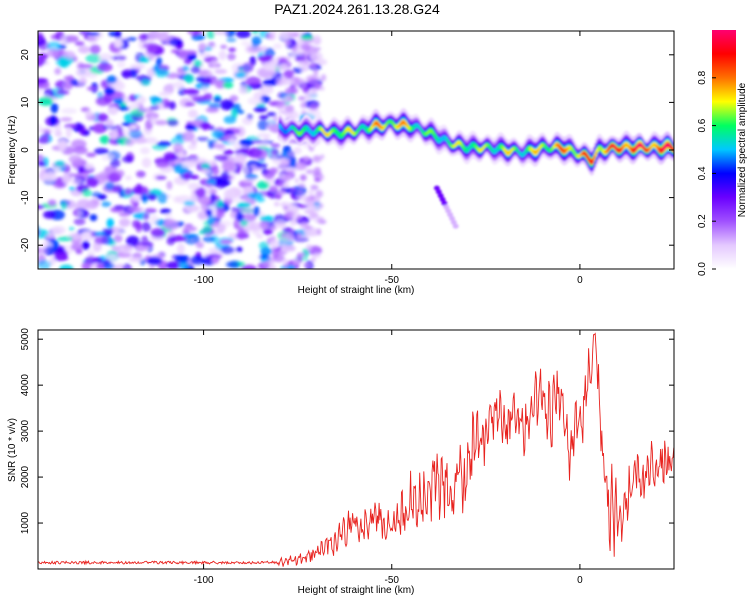 The image size is (750, 600). What do you see at coordinates (25, 150) in the screenshot?
I see `y-tick-label: 0` at bounding box center [25, 150].